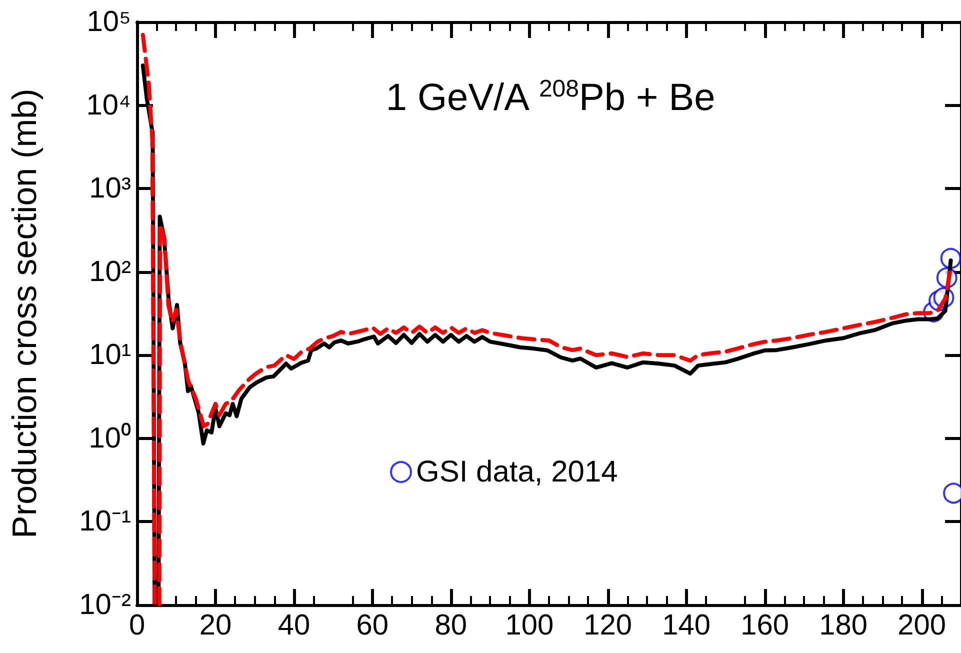  What do you see at coordinates (137, 626) in the screenshot?
I see `x-tick-label: 0` at bounding box center [137, 626].